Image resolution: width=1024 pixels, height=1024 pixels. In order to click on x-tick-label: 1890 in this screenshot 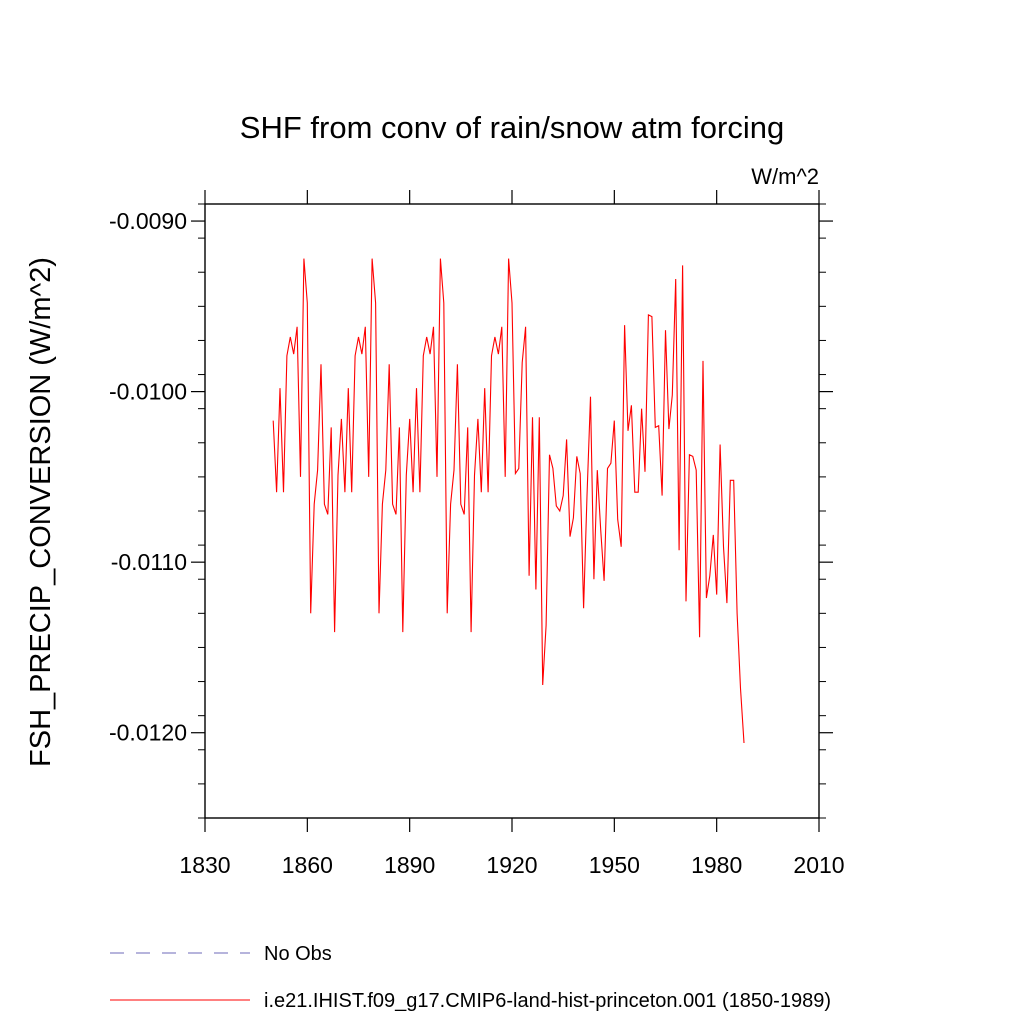, I will do `click(409, 865)`.